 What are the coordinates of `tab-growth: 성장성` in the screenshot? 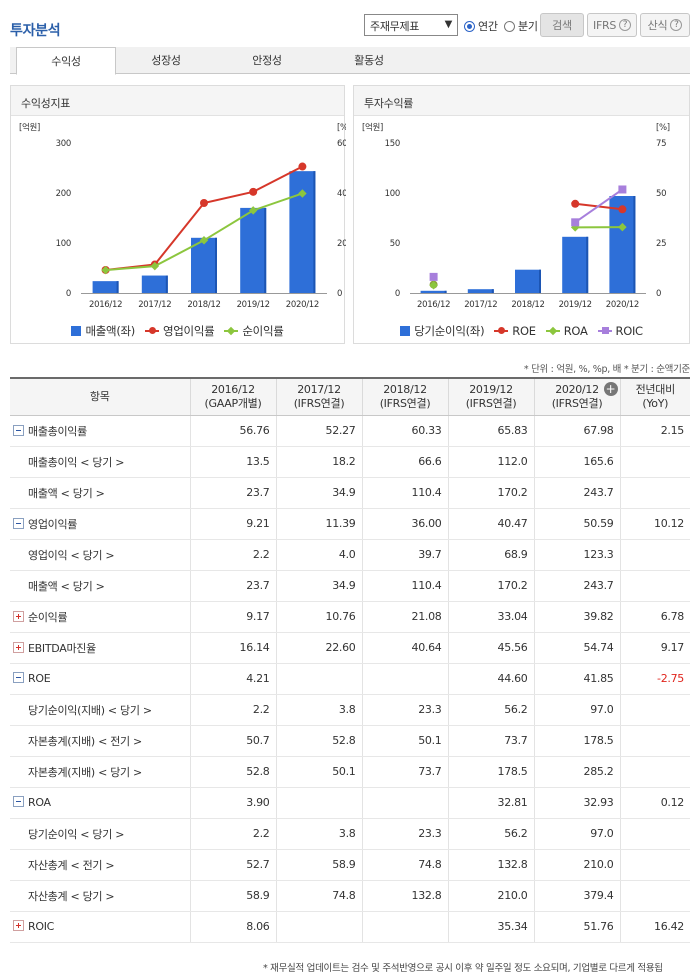 It's located at (166, 60).